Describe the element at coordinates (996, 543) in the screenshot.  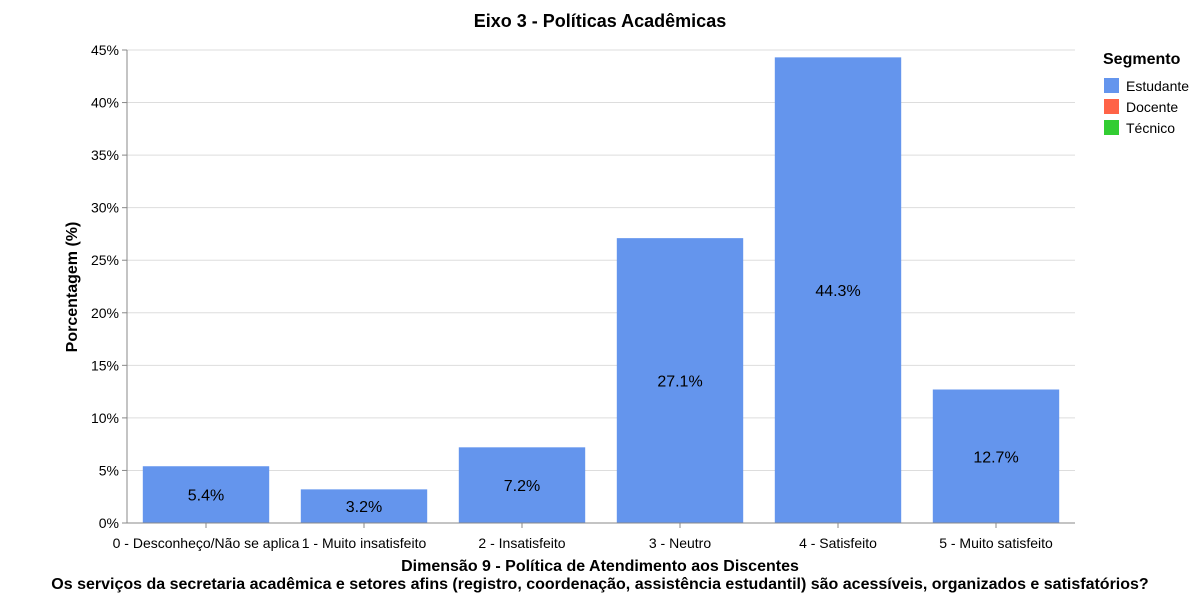
I see `x-tick-label: 5 - Muito satisfeito` at that location.